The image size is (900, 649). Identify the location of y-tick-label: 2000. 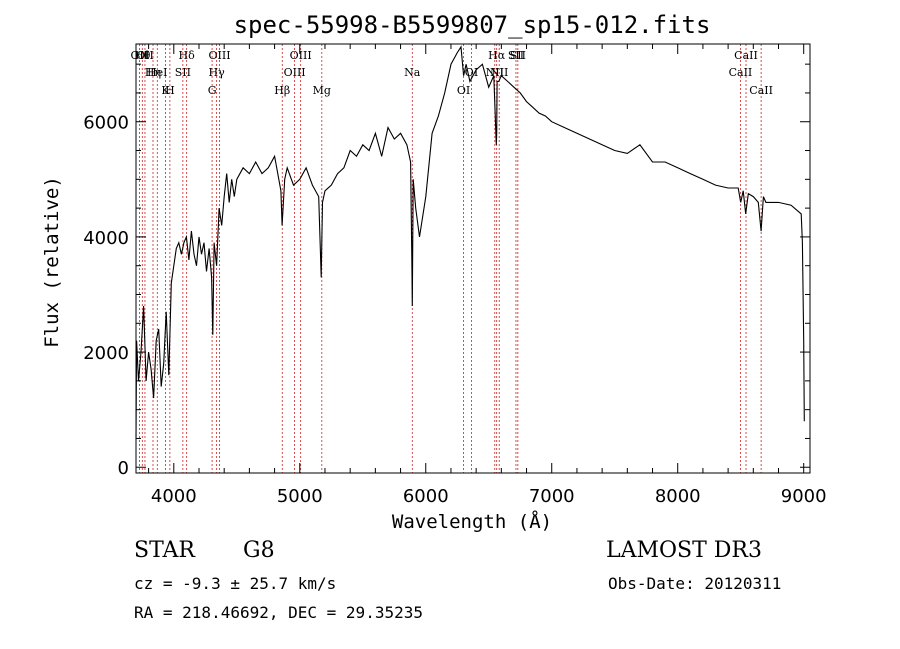
(106, 353).